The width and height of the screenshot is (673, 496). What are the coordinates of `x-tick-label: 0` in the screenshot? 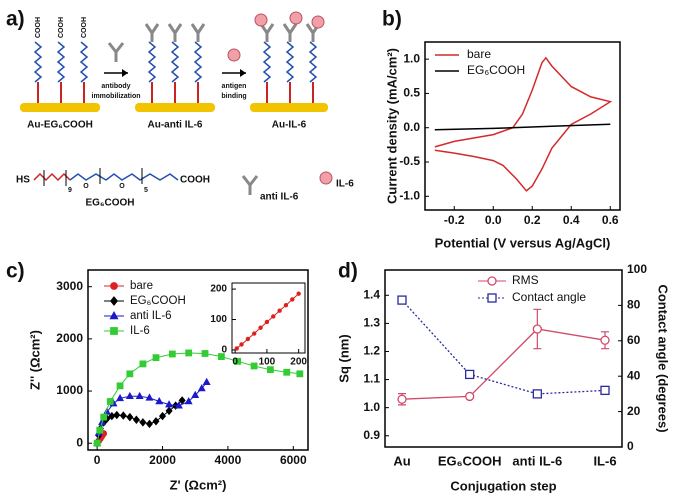 It's located at (97, 460).